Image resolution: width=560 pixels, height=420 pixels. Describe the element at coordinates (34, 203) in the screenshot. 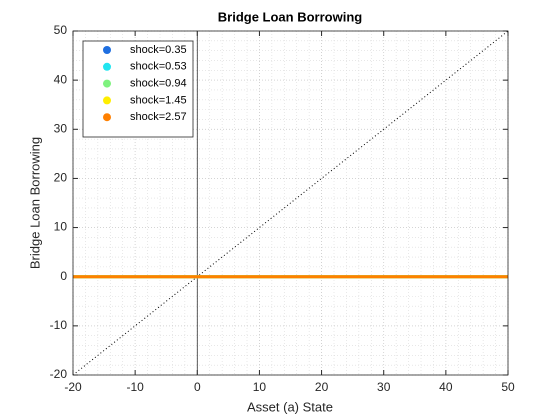

I see `y-axis-label: Bridge Loan Borrowing` at that location.